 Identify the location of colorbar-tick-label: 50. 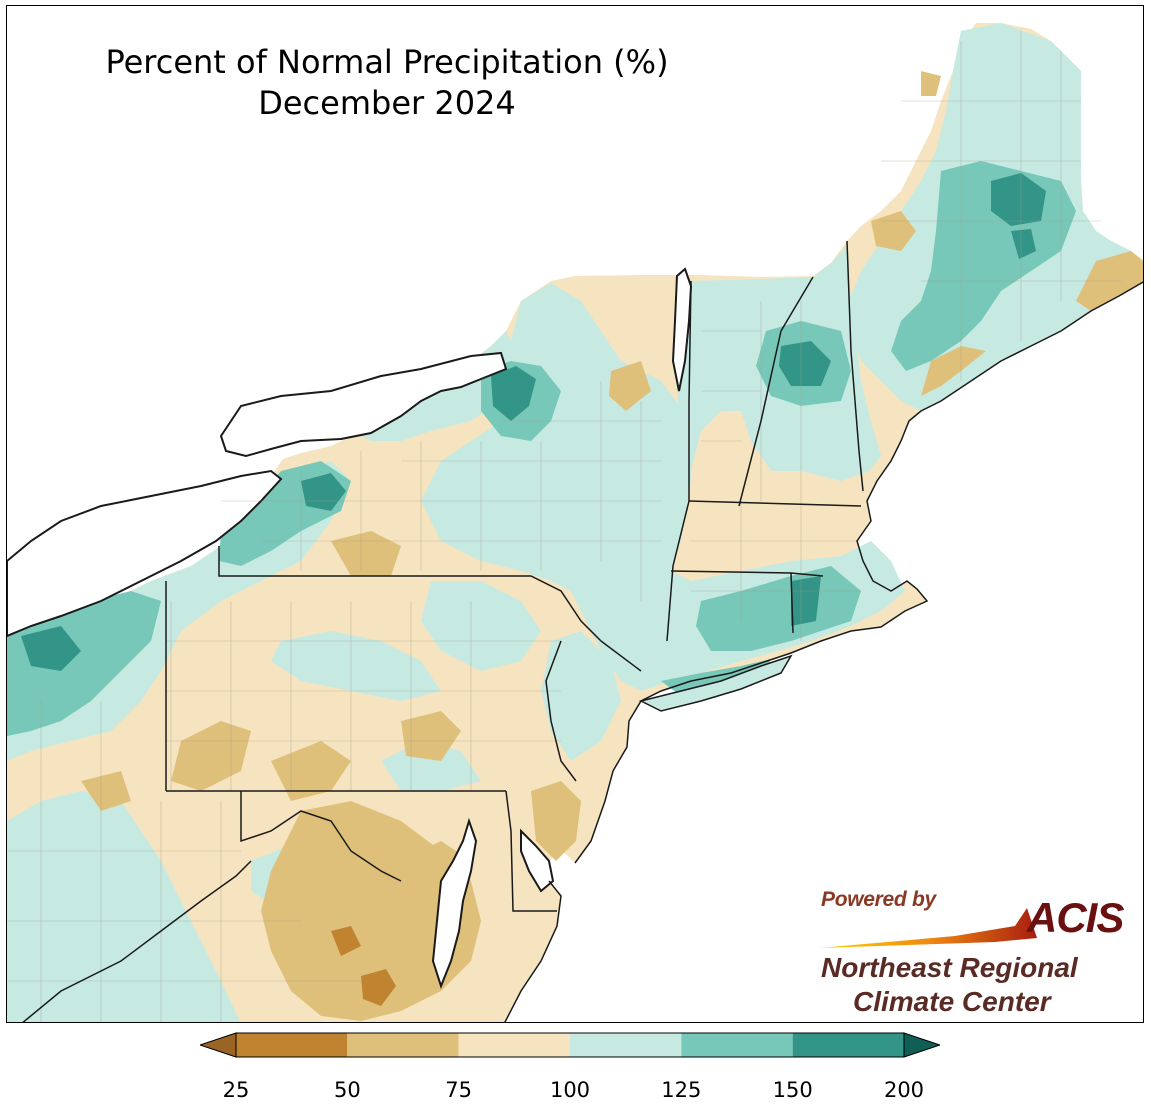
(347, 1090).